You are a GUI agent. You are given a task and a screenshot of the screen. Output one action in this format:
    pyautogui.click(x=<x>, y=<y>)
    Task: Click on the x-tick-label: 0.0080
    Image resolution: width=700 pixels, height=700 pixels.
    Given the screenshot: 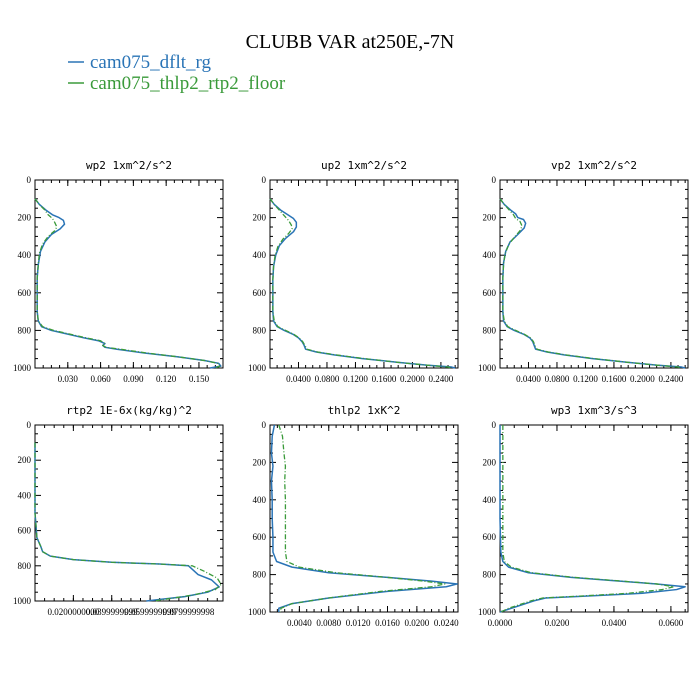 What is the action you would take?
    pyautogui.click(x=328, y=623)
    